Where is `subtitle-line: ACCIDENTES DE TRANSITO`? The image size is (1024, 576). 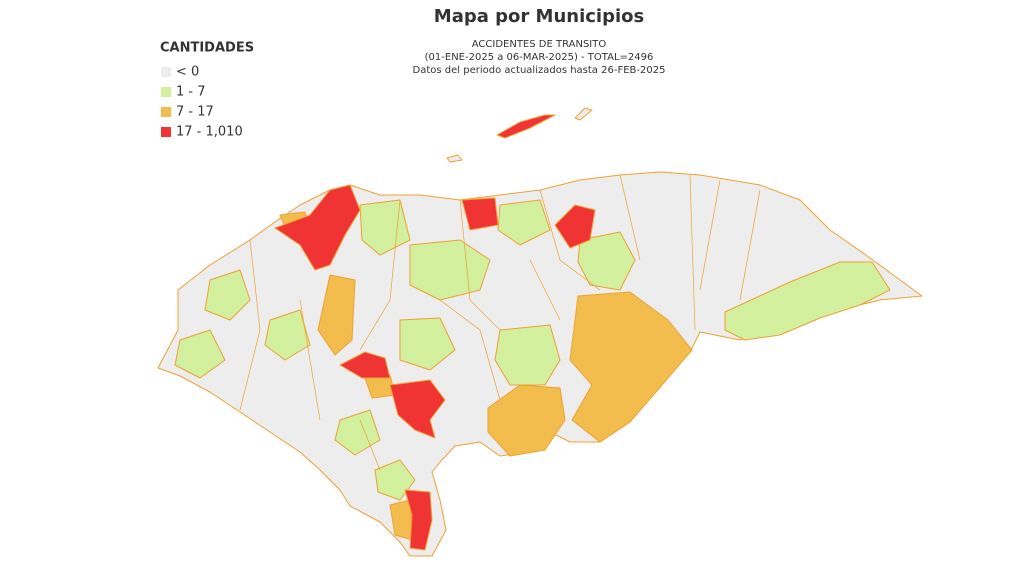 subtitle-line: ACCIDENTES DE TRANSITO is located at coordinates (539, 44).